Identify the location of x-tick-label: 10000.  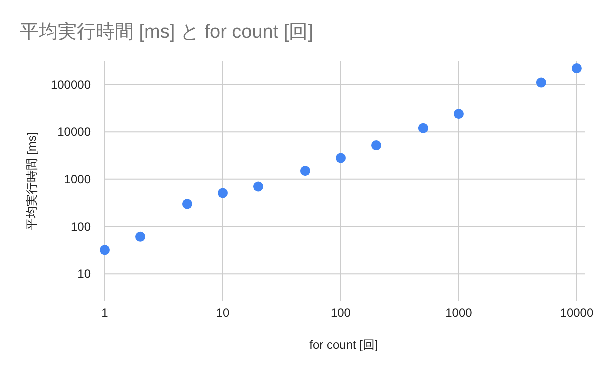
(577, 313).